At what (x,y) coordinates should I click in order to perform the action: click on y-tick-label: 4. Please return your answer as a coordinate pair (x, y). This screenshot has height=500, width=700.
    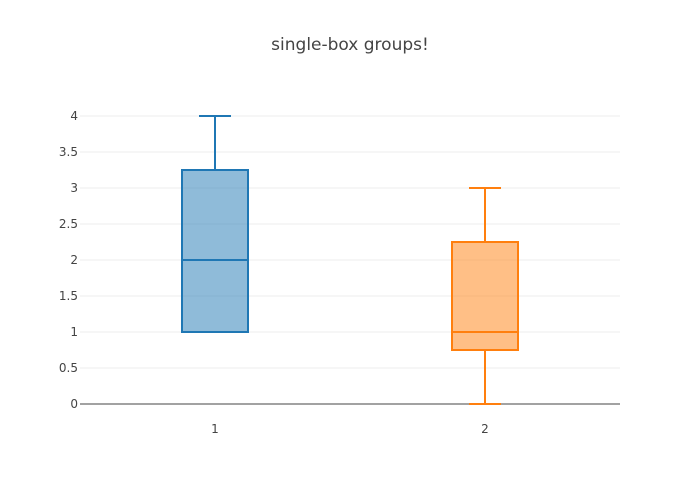
    Looking at the image, I should click on (74, 116).